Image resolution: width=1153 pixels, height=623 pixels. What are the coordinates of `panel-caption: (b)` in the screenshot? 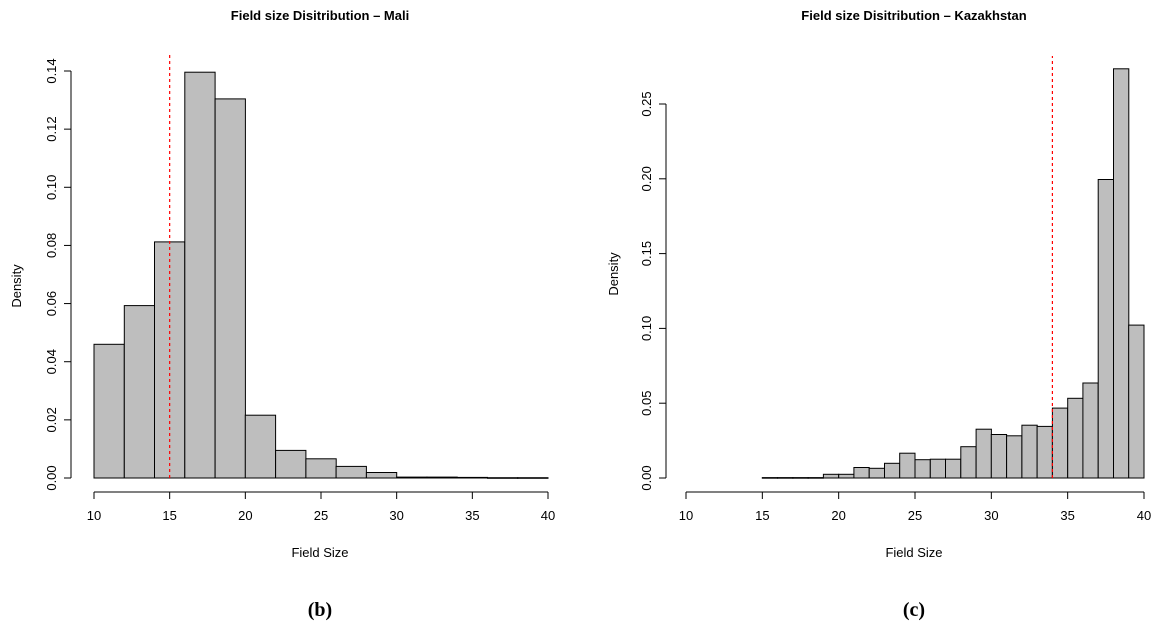 It's located at (320, 610).